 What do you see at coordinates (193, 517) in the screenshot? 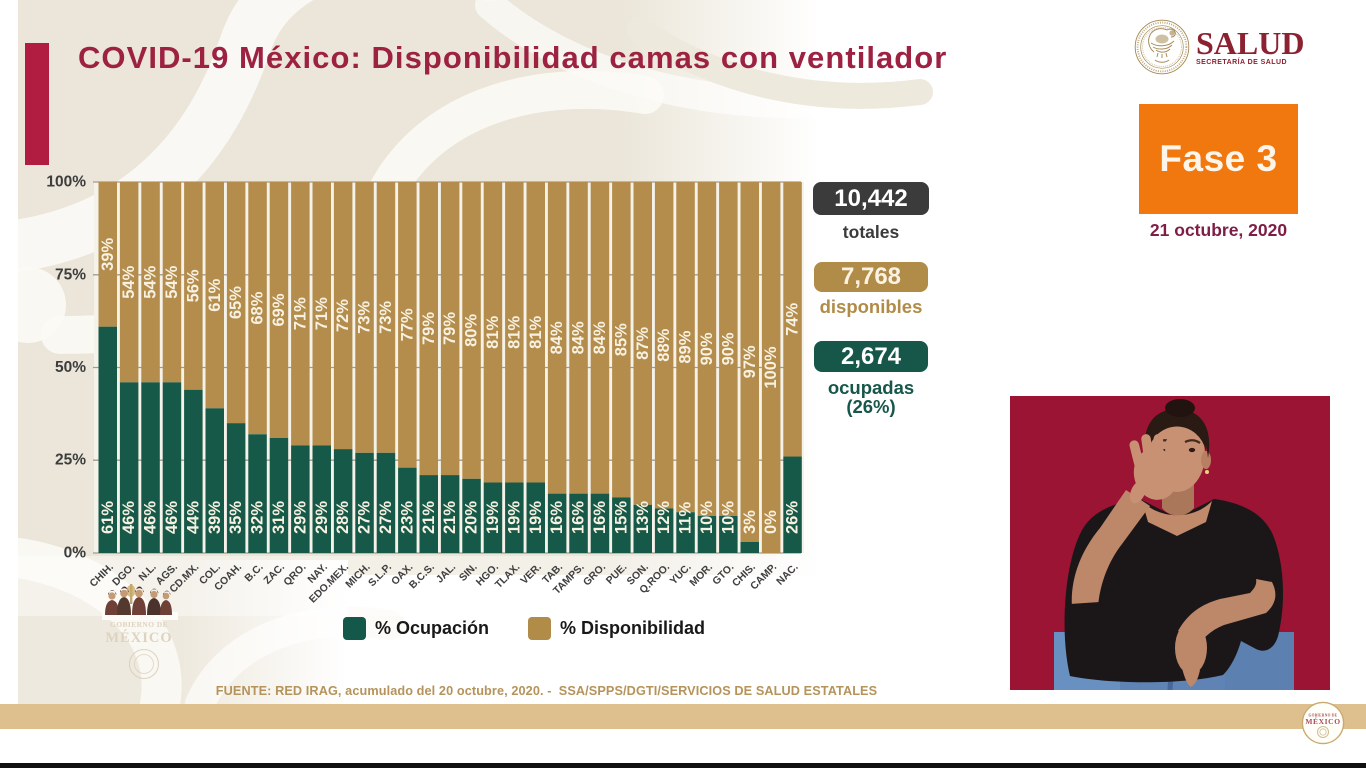
I see `svg-text: 44%` at bounding box center [193, 517].